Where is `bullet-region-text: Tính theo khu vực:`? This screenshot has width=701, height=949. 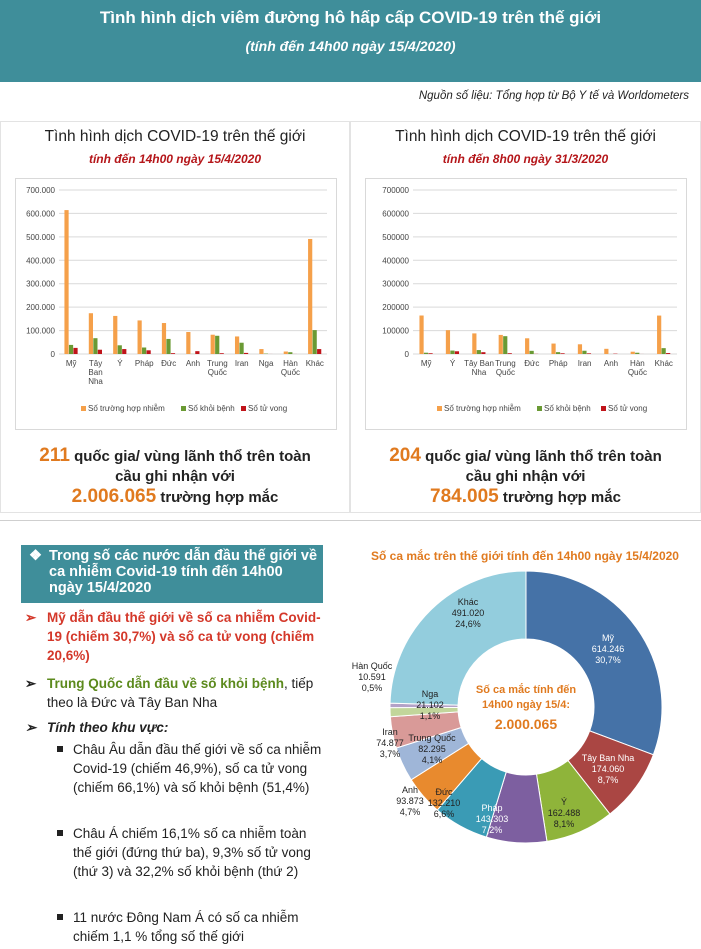
bullet-region-text: Tính theo khu vực: is located at coordinates (108, 727).